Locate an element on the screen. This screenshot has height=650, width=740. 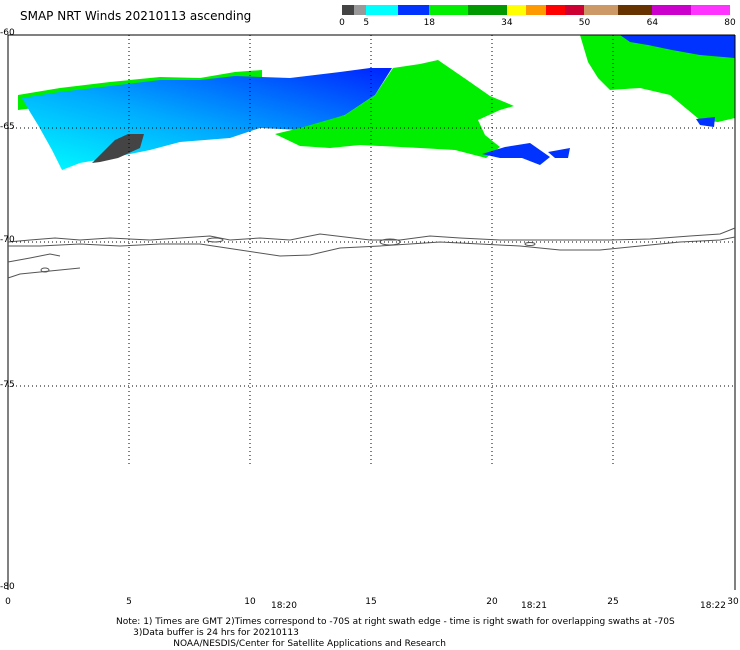
wind-swath-right is located at coordinates (657, 81).